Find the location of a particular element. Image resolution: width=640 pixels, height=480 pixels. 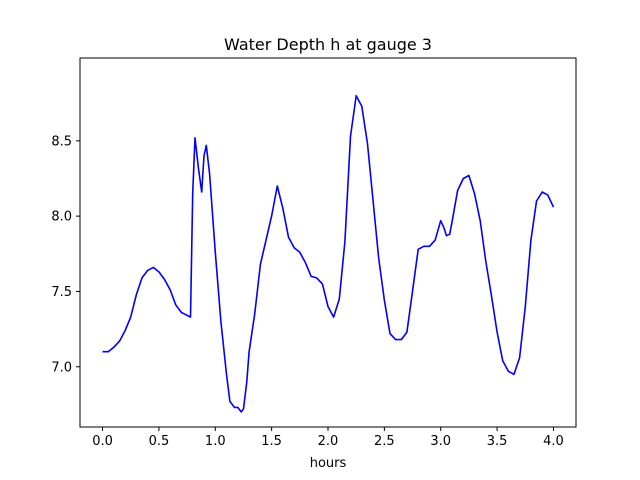

y-tick-label: 7.0 is located at coordinates (61, 367).